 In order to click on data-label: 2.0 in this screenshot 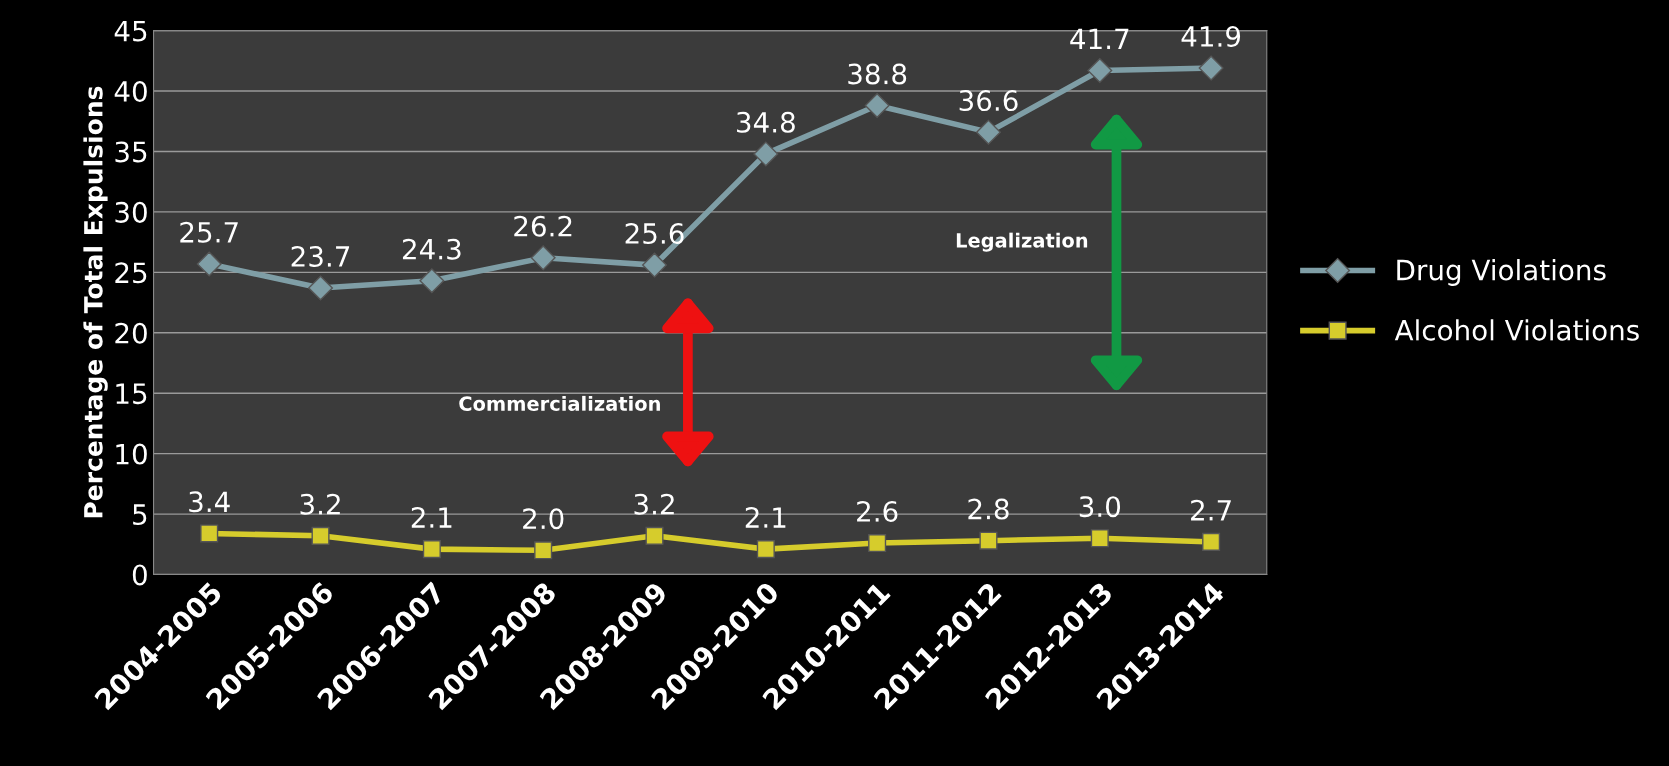, I will do `click(543, 519)`.